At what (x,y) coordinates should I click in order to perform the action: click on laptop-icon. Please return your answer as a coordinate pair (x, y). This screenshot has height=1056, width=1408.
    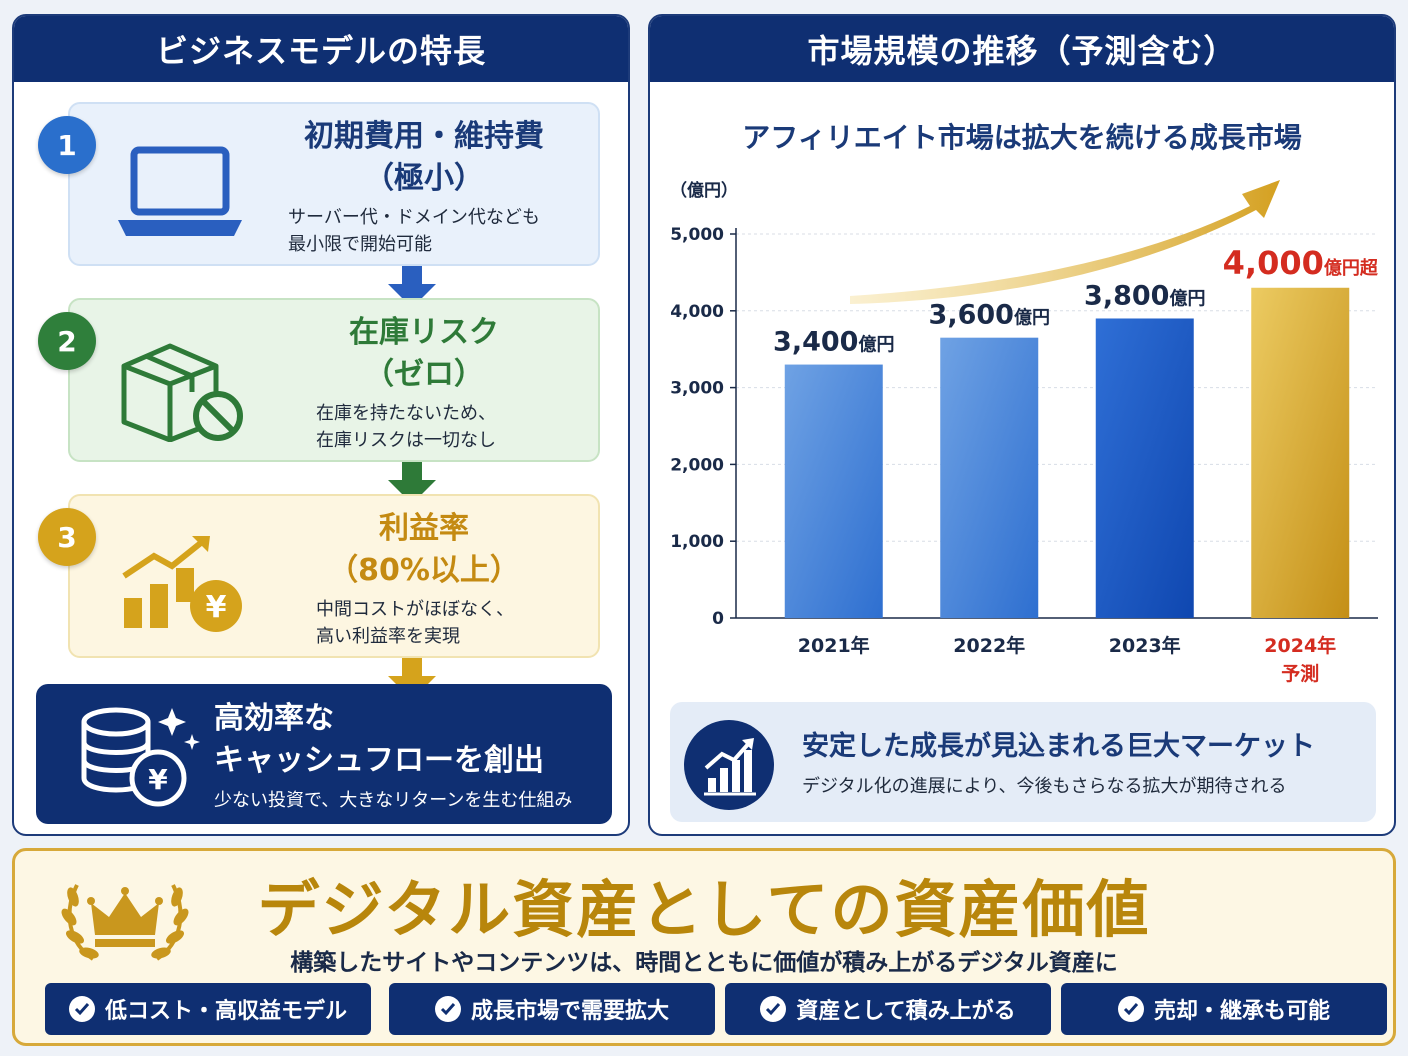
    Looking at the image, I should click on (180, 191).